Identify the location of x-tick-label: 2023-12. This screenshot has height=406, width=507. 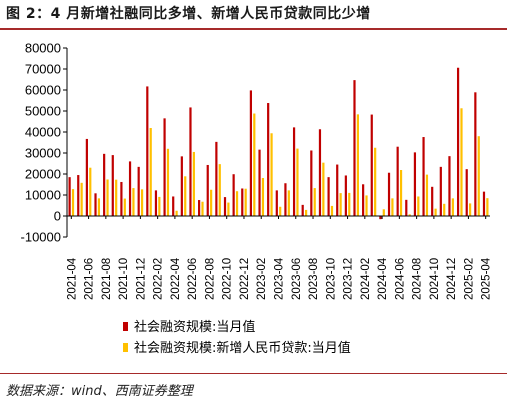
(349, 279).